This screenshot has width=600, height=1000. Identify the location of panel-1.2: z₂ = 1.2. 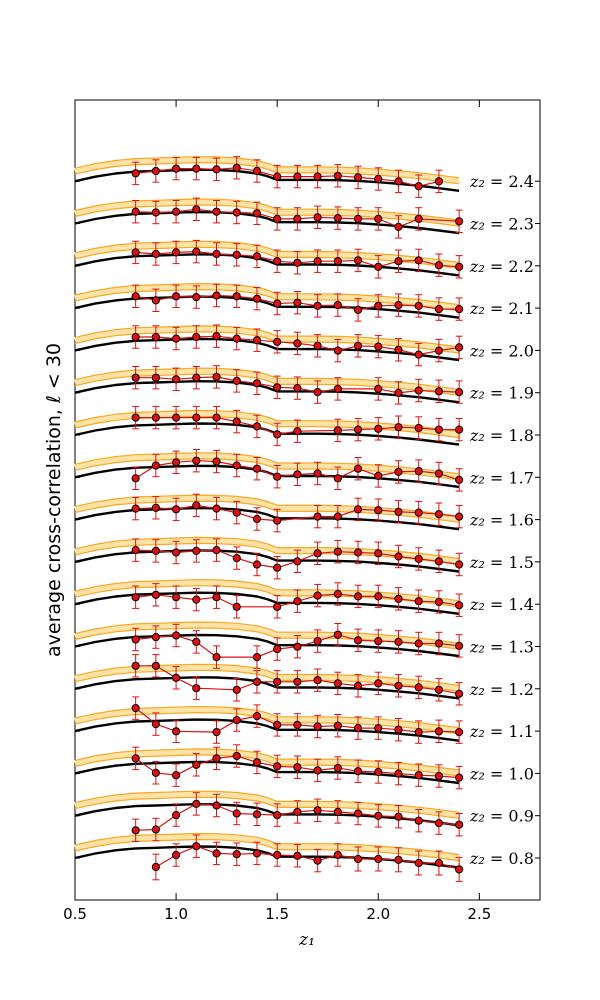
(307, 680).